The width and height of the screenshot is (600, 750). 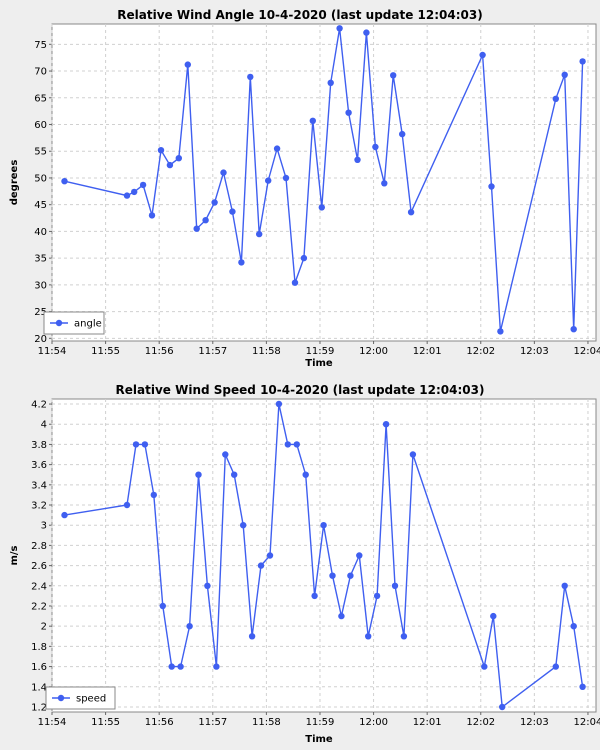 What do you see at coordinates (320, 722) in the screenshot?
I see `x-tick-label: 11:59` at bounding box center [320, 722].